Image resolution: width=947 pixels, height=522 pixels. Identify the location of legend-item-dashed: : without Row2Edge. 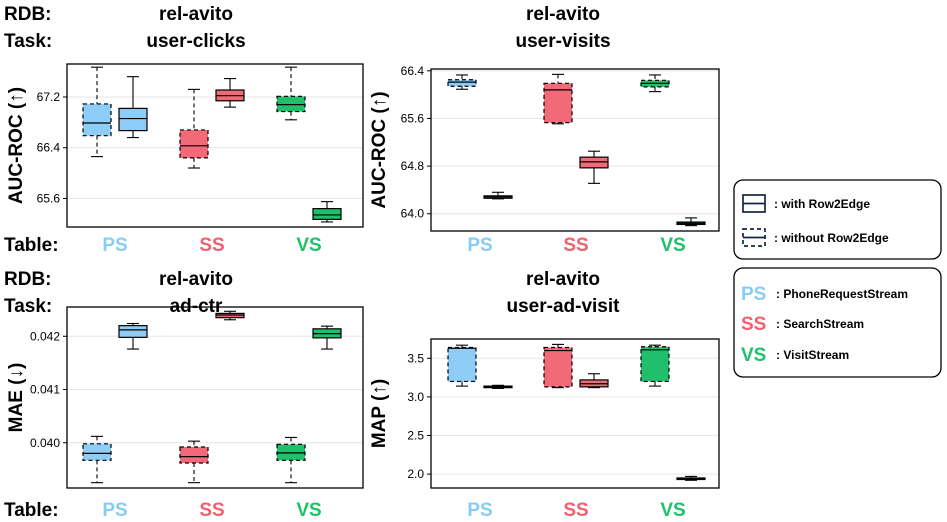
(815, 237).